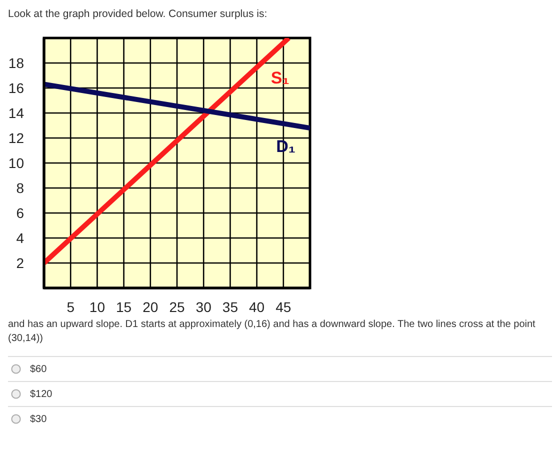 Image resolution: width=560 pixels, height=449 pixels. What do you see at coordinates (150, 306) in the screenshot?
I see `x-tick-label: 20` at bounding box center [150, 306].